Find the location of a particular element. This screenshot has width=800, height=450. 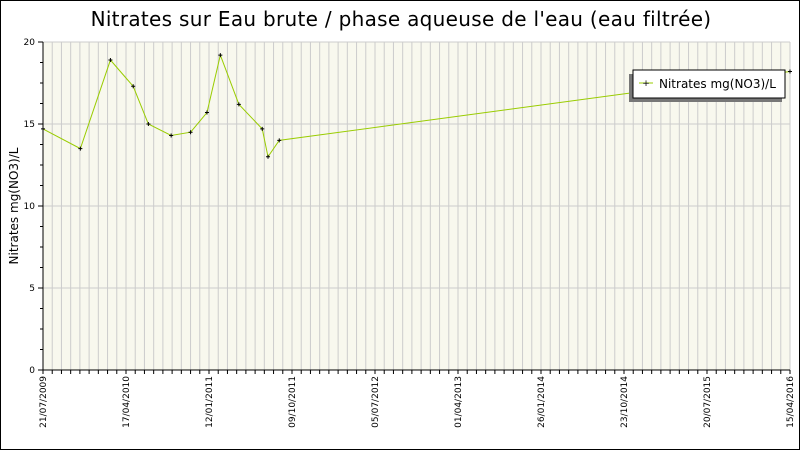

x-tick-label: 20/07/2015 is located at coordinates (708, 402).